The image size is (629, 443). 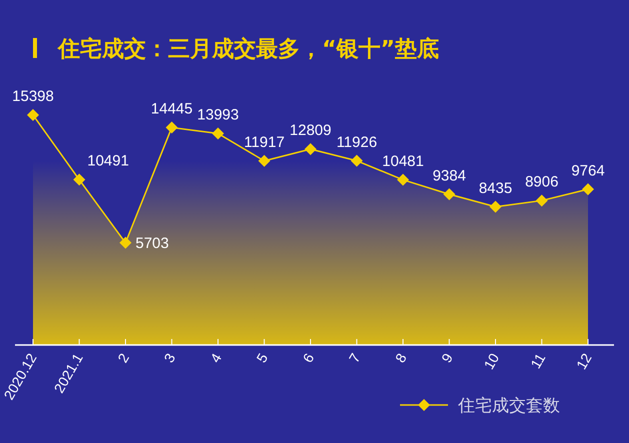 I want to click on x-tick-label: 5, so click(x=262, y=358).